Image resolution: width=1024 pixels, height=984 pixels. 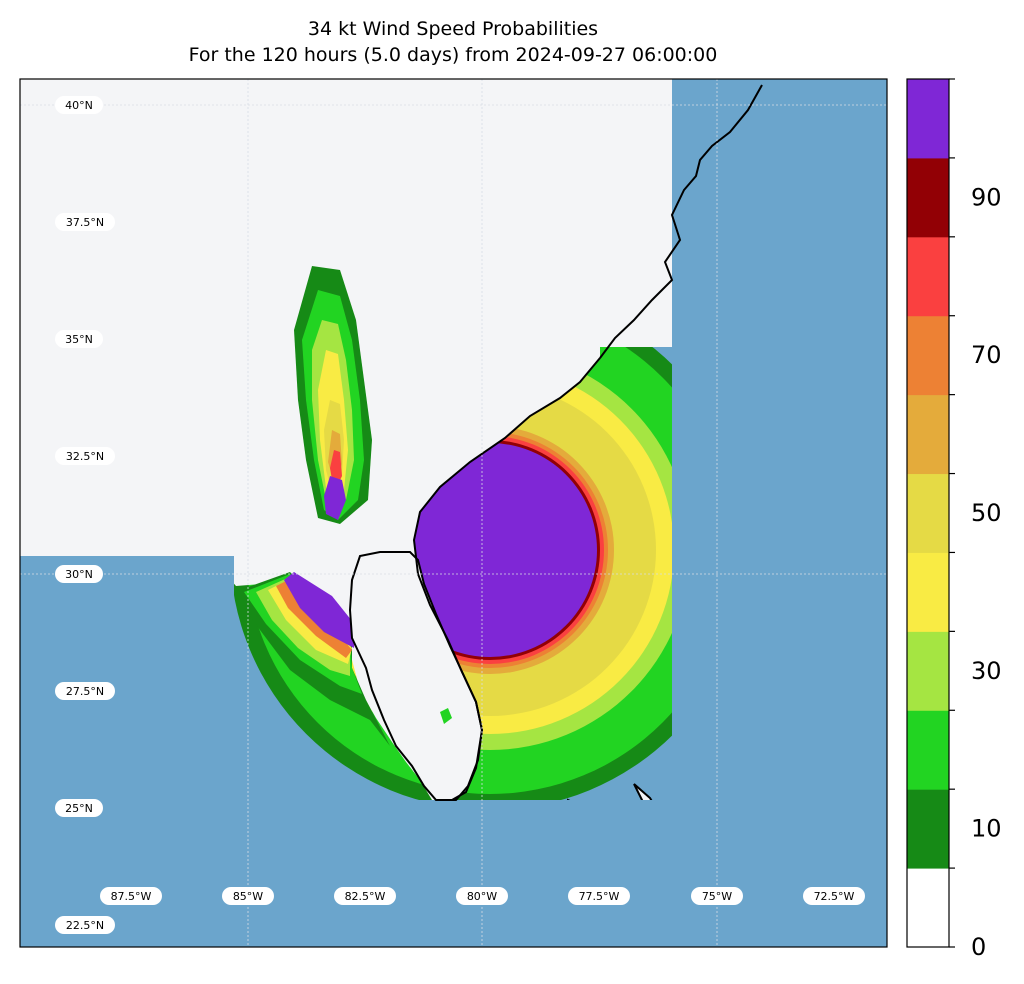 I want to click on svg-text: 85°W, so click(x=248, y=896).